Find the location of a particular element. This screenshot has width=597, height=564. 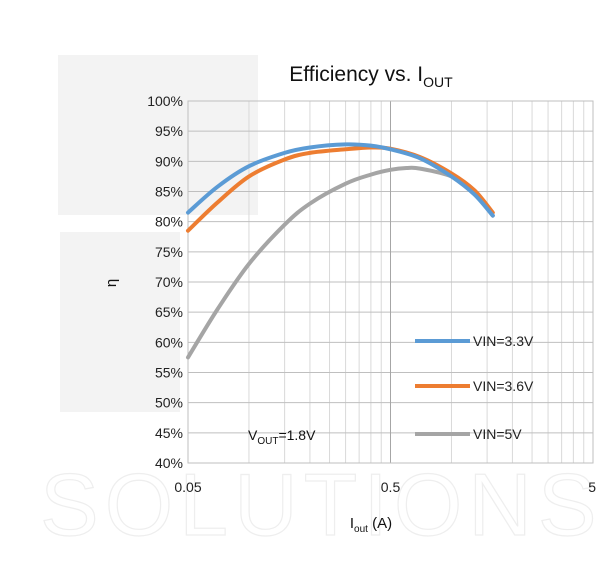

y-tick-label: 65% is located at coordinates (169, 312).